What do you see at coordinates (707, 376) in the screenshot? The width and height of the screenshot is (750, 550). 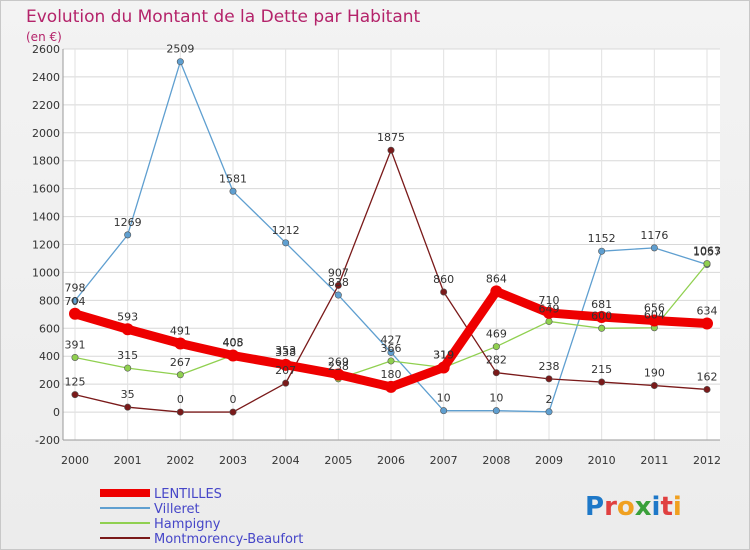 I see `data-label: 162` at bounding box center [707, 376].